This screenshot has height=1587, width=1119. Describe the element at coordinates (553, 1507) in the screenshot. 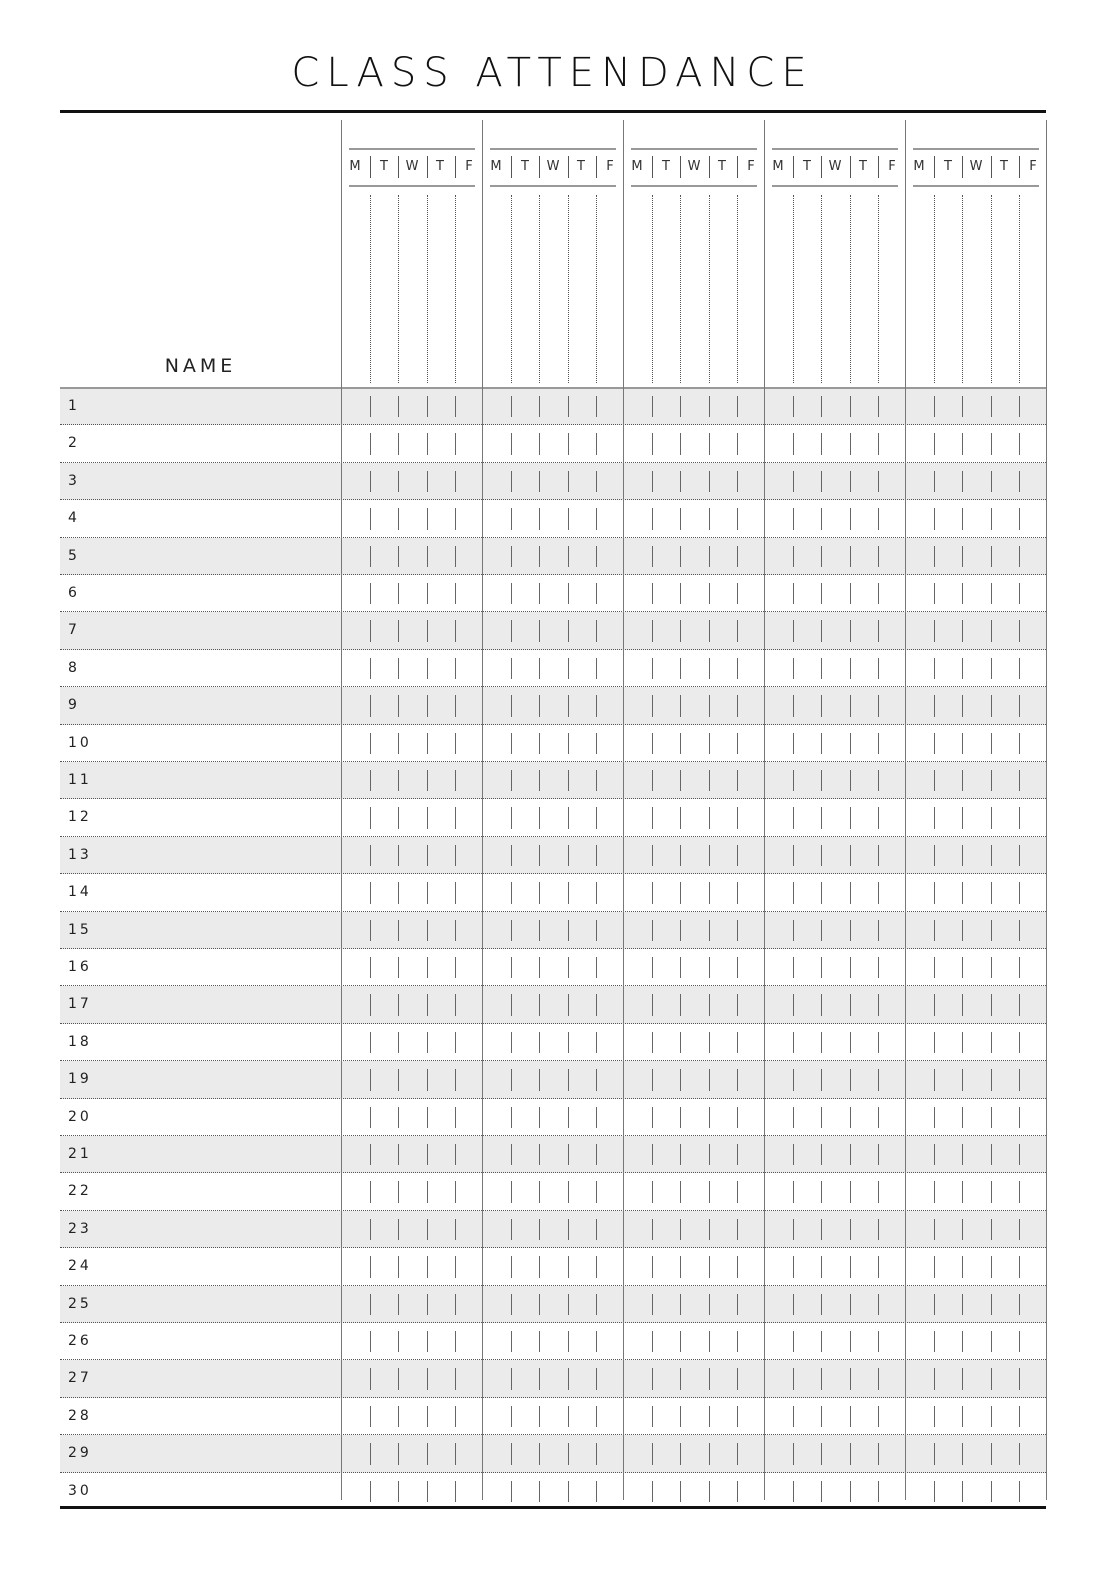

I see `bottom-rule` at that location.